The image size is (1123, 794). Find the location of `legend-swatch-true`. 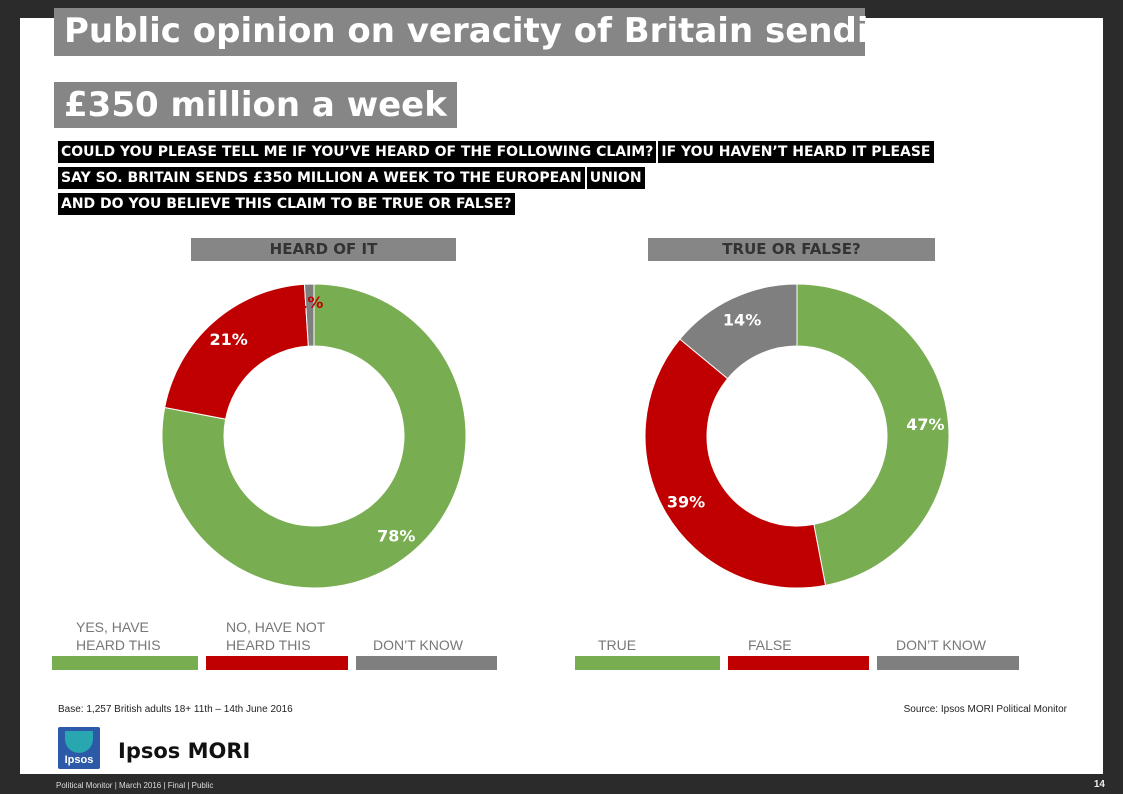

legend-swatch-true is located at coordinates (647, 663).